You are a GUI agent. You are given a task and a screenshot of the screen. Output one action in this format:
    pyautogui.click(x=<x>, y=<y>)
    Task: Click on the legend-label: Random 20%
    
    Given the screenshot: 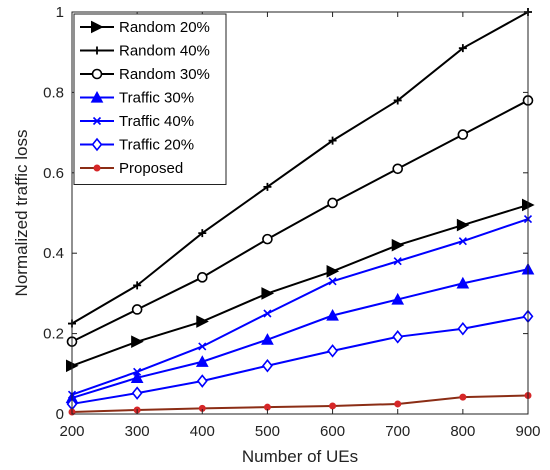 What is the action you would take?
    pyautogui.click(x=164, y=27)
    